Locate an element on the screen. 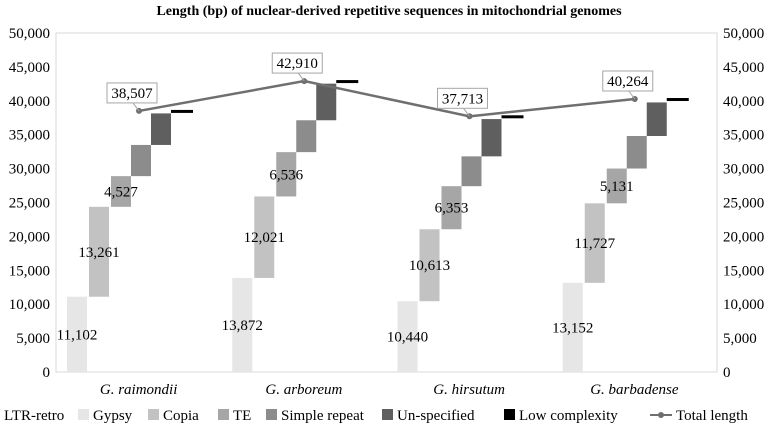 This screenshot has height=429, width=778. data-label-te: 6,353 is located at coordinates (452, 209).